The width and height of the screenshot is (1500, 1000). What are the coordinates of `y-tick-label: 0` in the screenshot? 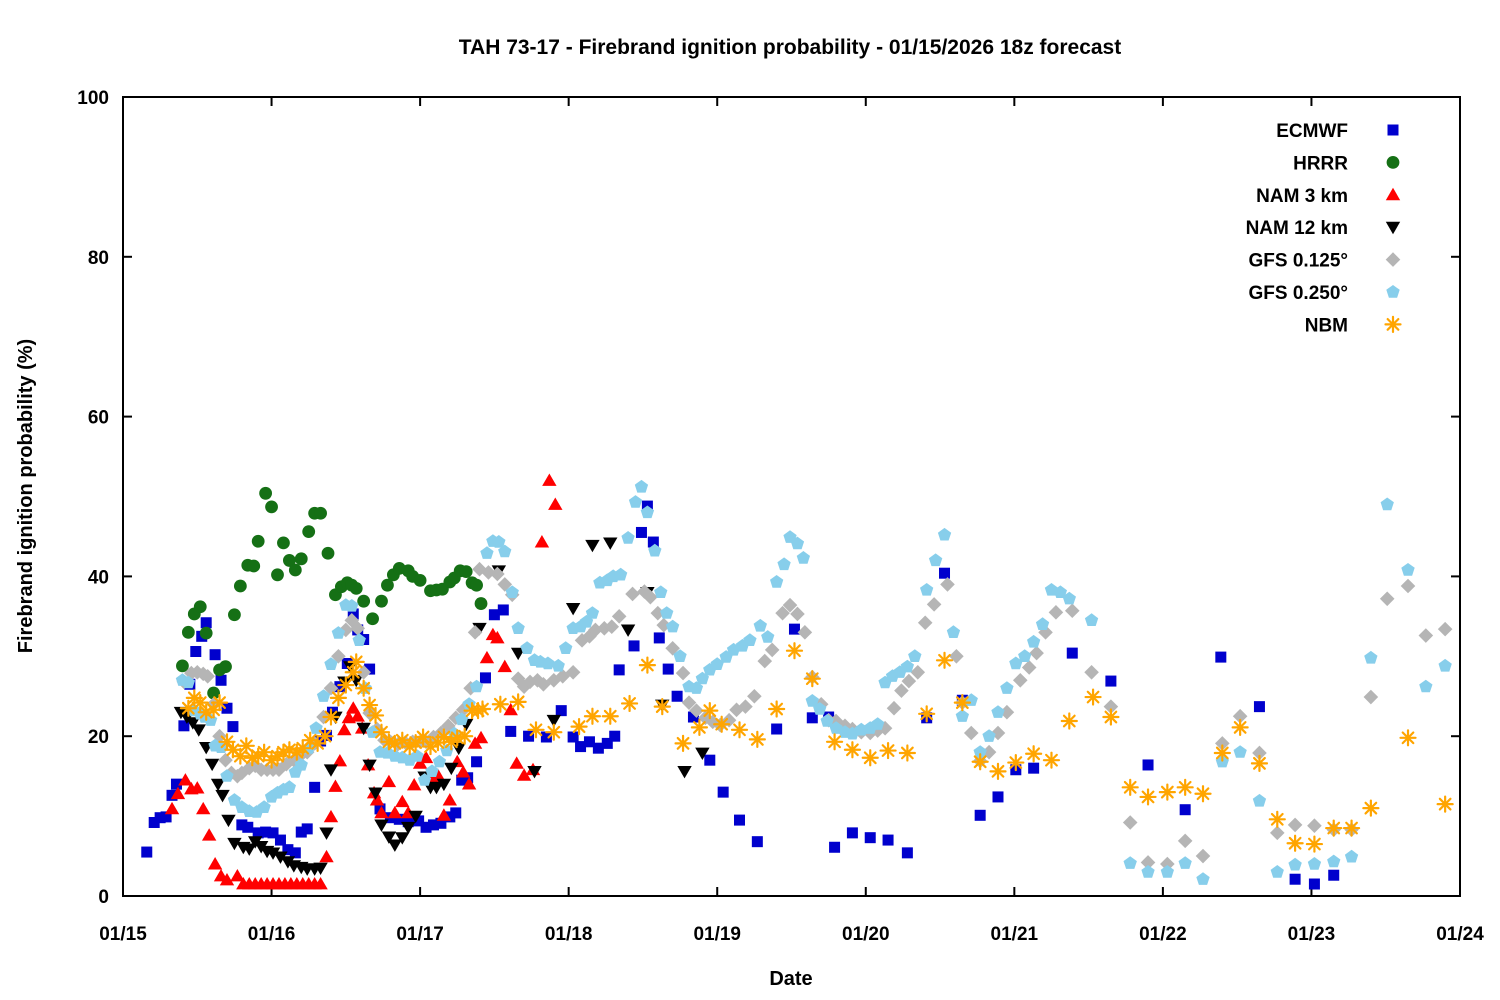 It's located at (103, 897).